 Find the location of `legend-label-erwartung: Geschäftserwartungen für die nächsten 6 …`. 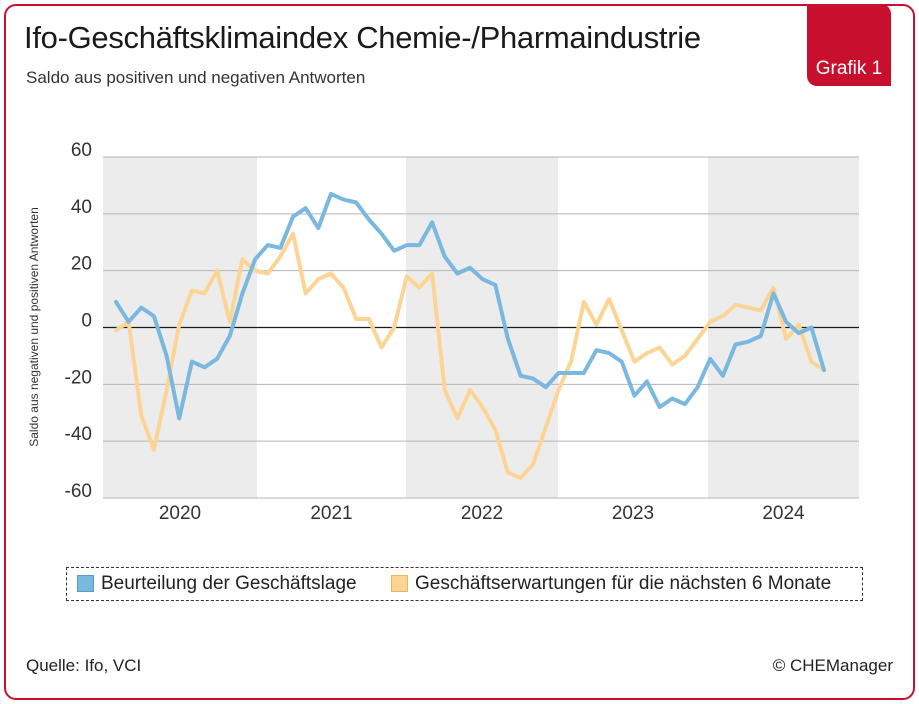

legend-label-erwartung: Geschäftserwartungen für die nächsten 6 … is located at coordinates (623, 583).